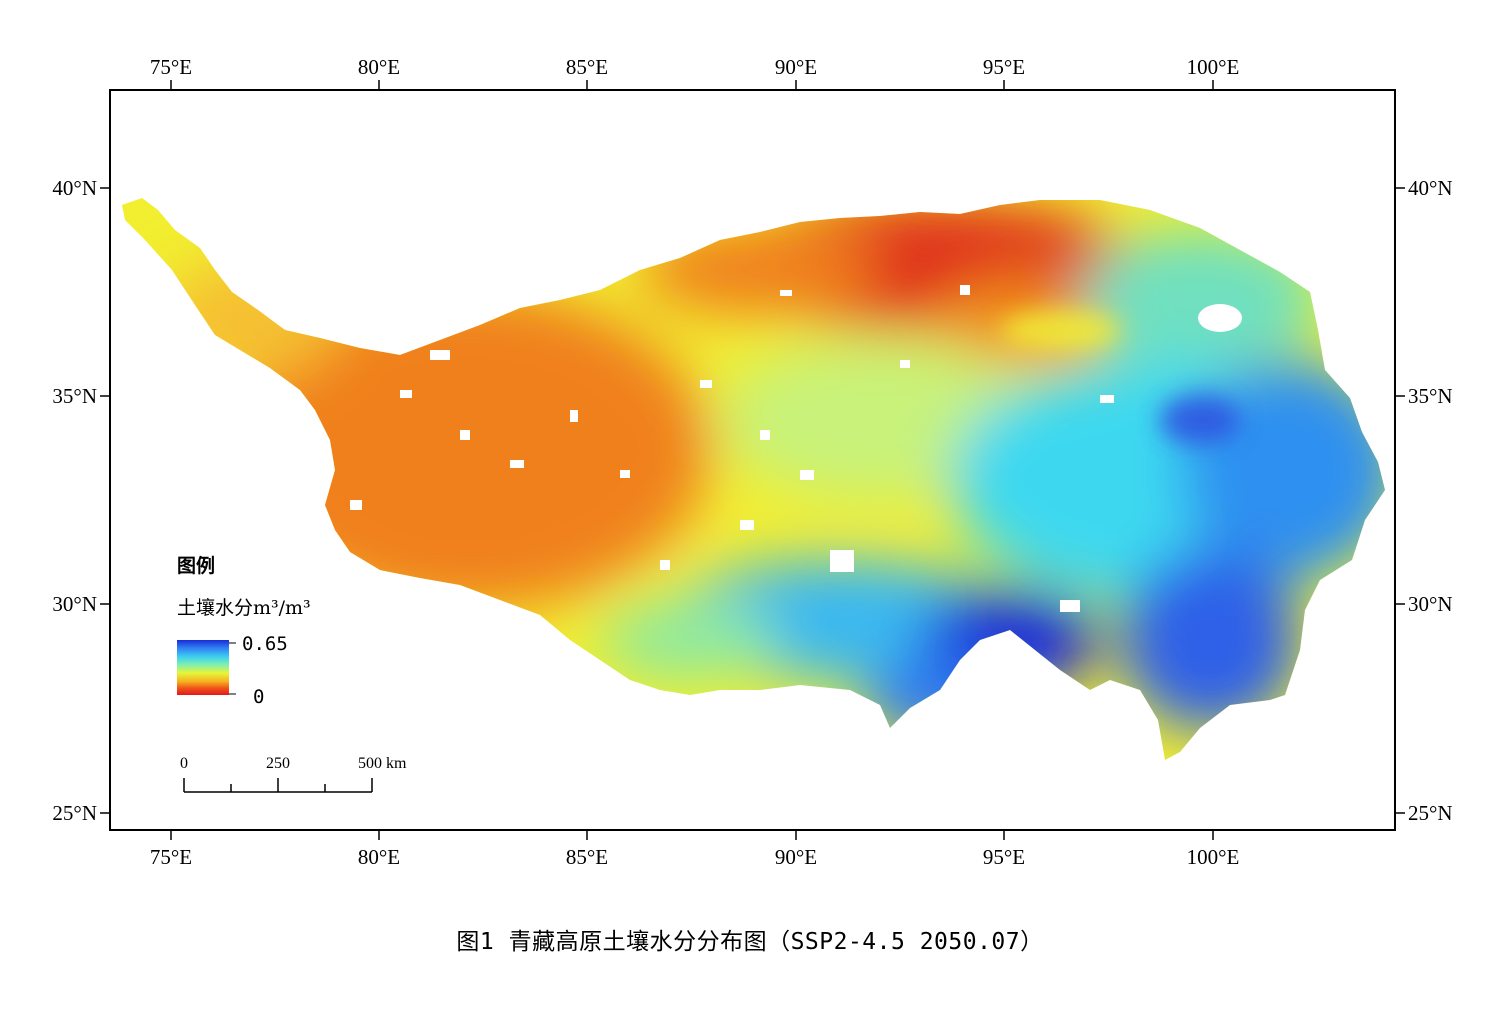 The image size is (1500, 1036). What do you see at coordinates (203, 667) in the screenshot?
I see `legend-color-ramp` at bounding box center [203, 667].